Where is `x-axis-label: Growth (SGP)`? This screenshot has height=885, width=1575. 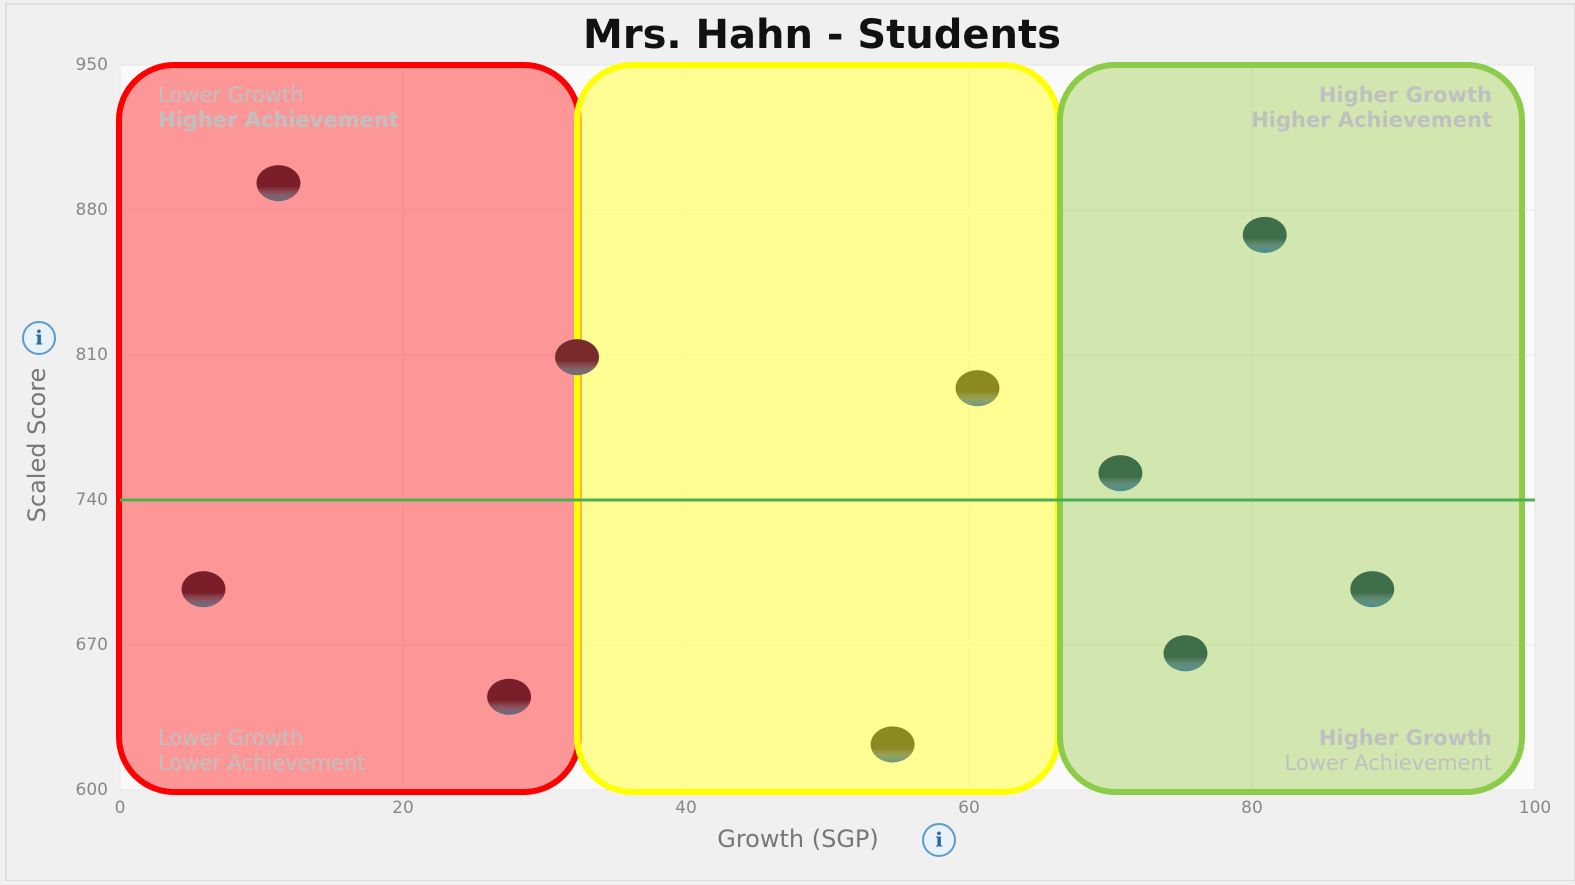
x-axis-label: Growth (SGP) is located at coordinates (798, 839).